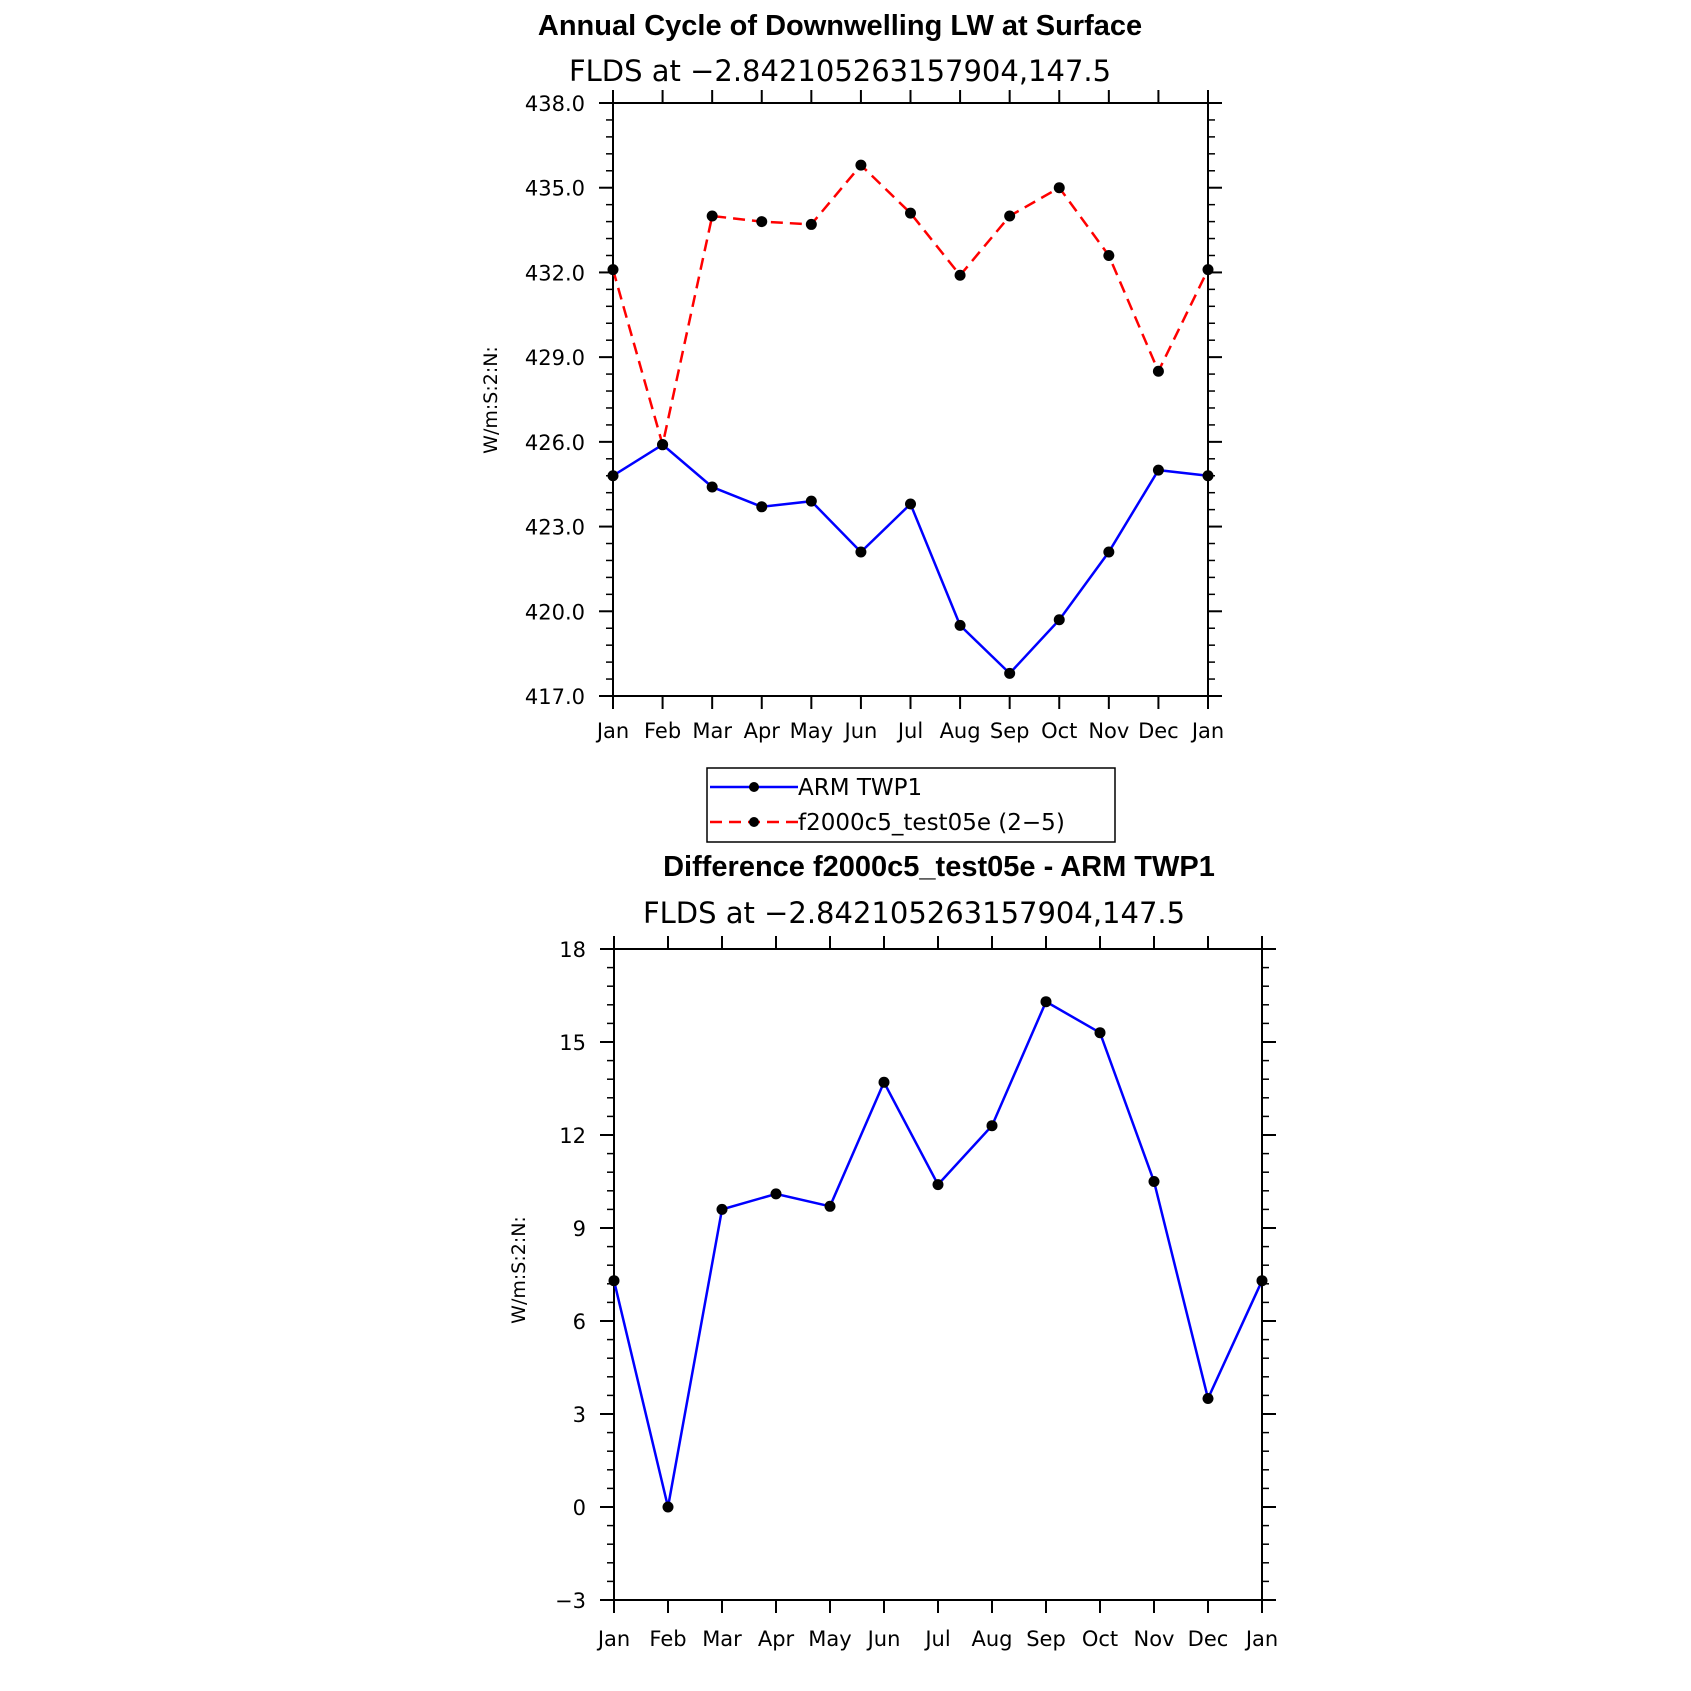 This screenshot has height=1691, width=1691. What do you see at coordinates (939, 867) in the screenshot?
I see `chart-title: Difference f2000c5_test05e - ARM TWP1` at bounding box center [939, 867].